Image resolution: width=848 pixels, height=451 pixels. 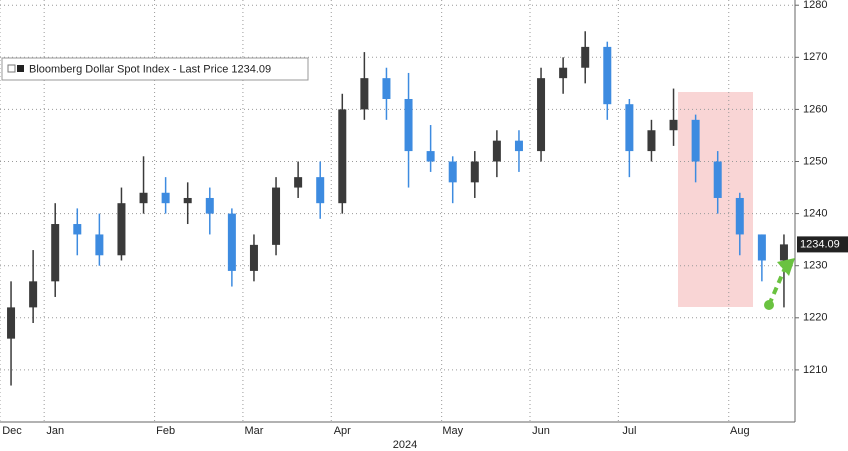 What do you see at coordinates (253, 431) in the screenshot?
I see `x-tick-label: Mar` at bounding box center [253, 431].